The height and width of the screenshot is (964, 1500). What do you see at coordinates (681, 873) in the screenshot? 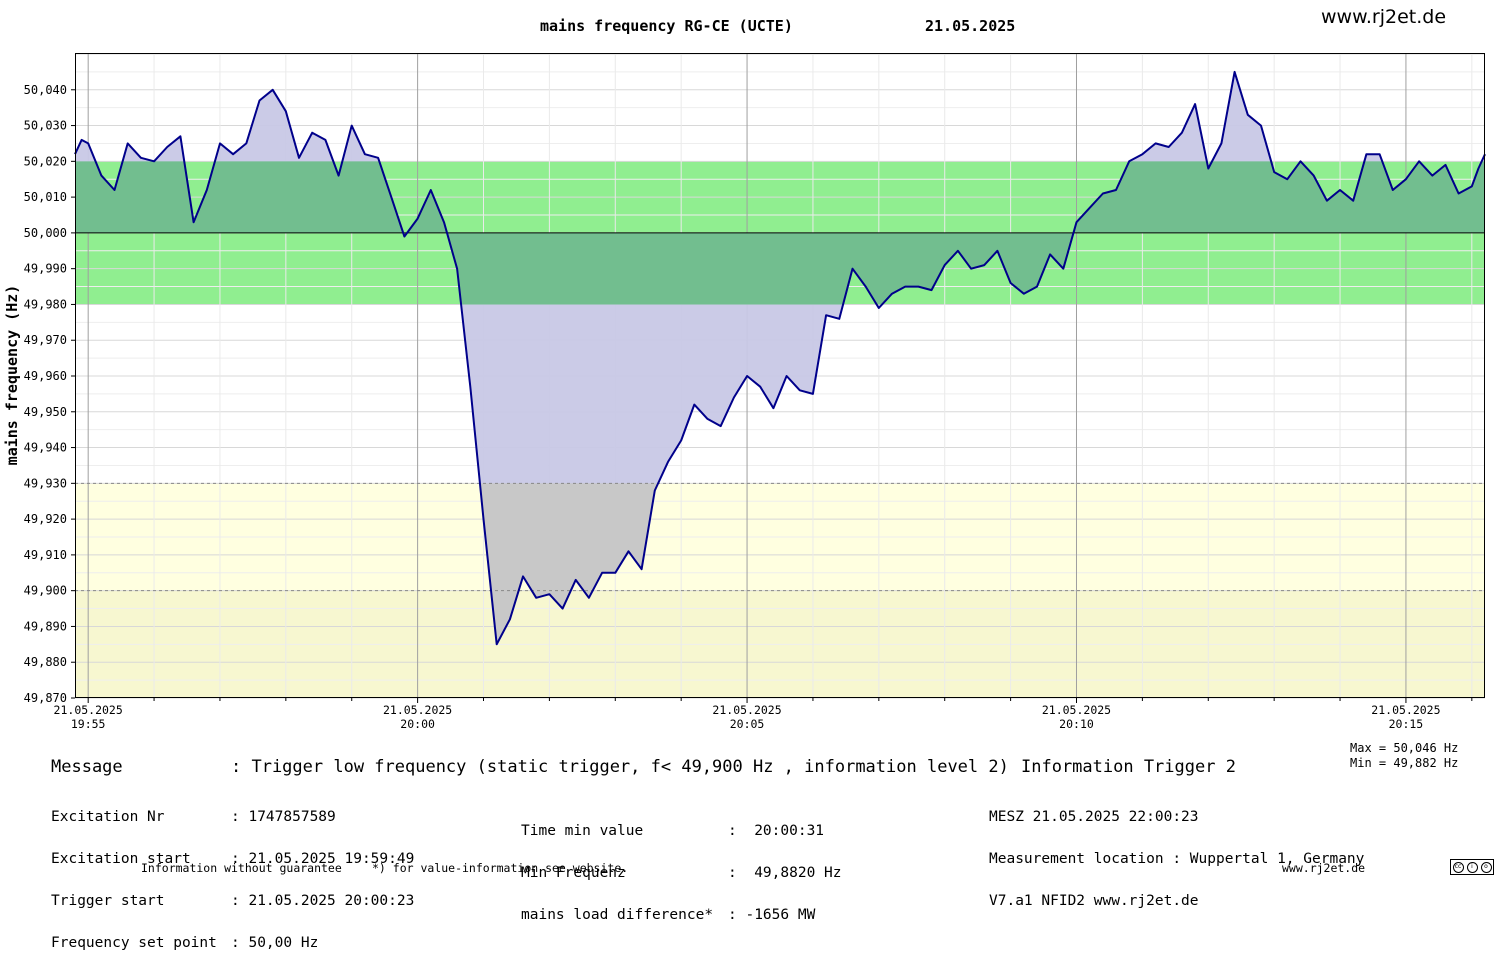
I see `detail-row: Min Frequenz: 49,8820 Hz` at bounding box center [681, 873].